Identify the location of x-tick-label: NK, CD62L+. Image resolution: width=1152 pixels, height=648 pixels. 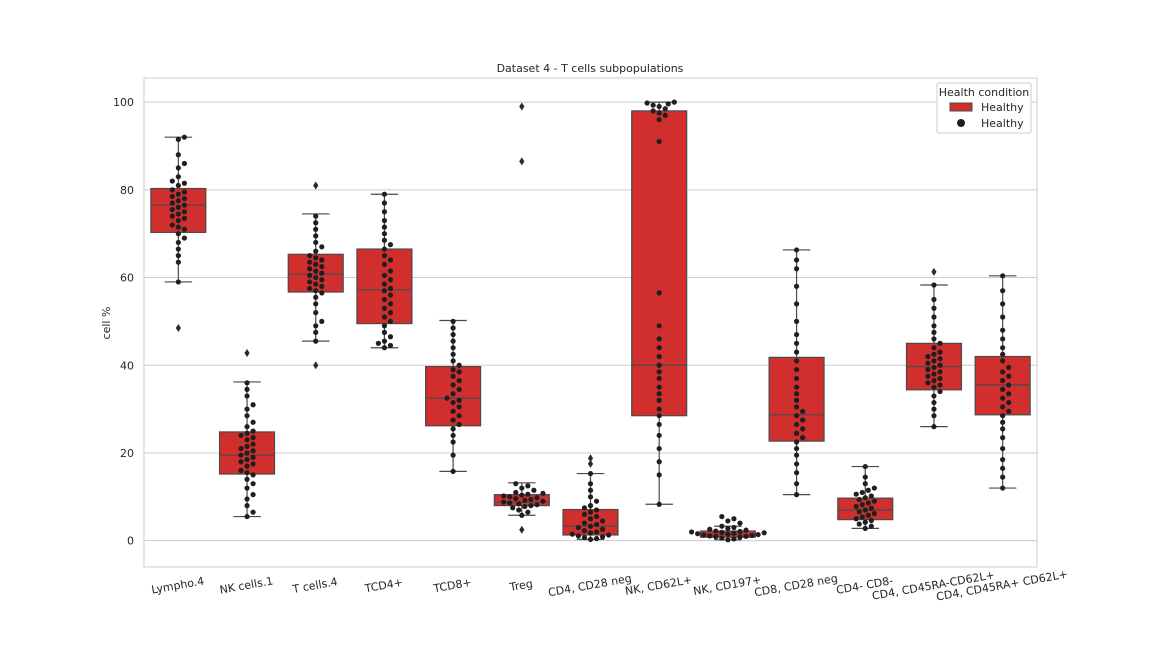
(658, 585).